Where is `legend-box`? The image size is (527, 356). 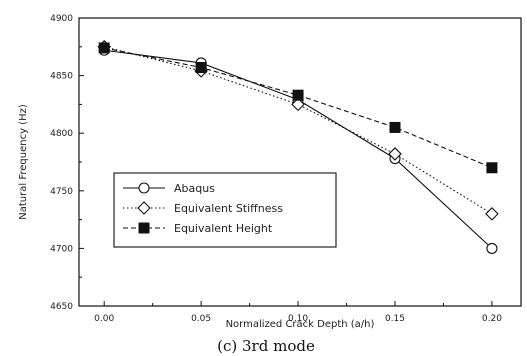
legend-box is located at coordinates (225, 210).